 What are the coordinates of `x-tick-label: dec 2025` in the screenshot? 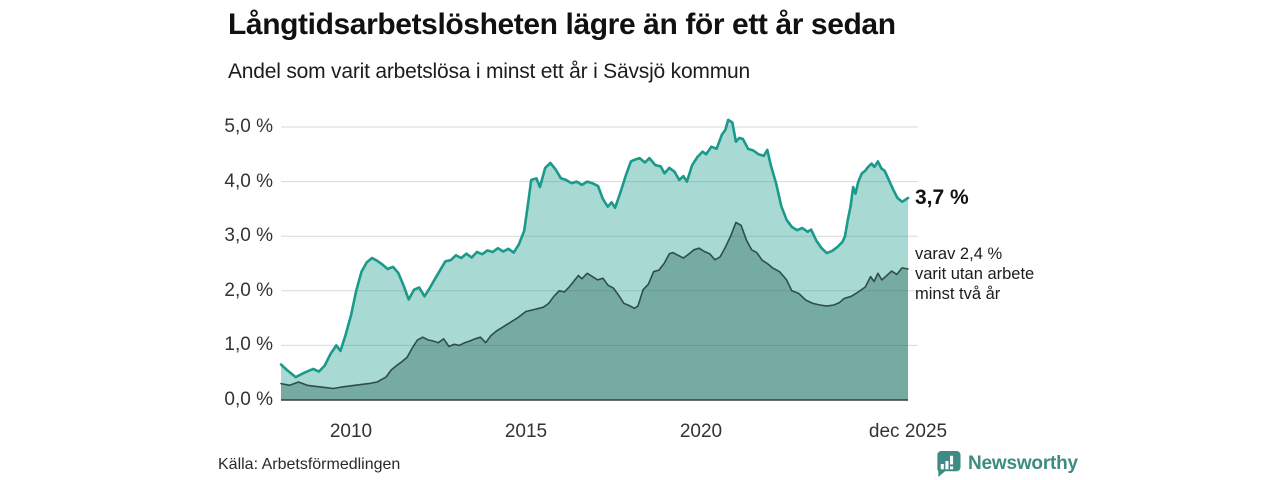 It's located at (908, 431).